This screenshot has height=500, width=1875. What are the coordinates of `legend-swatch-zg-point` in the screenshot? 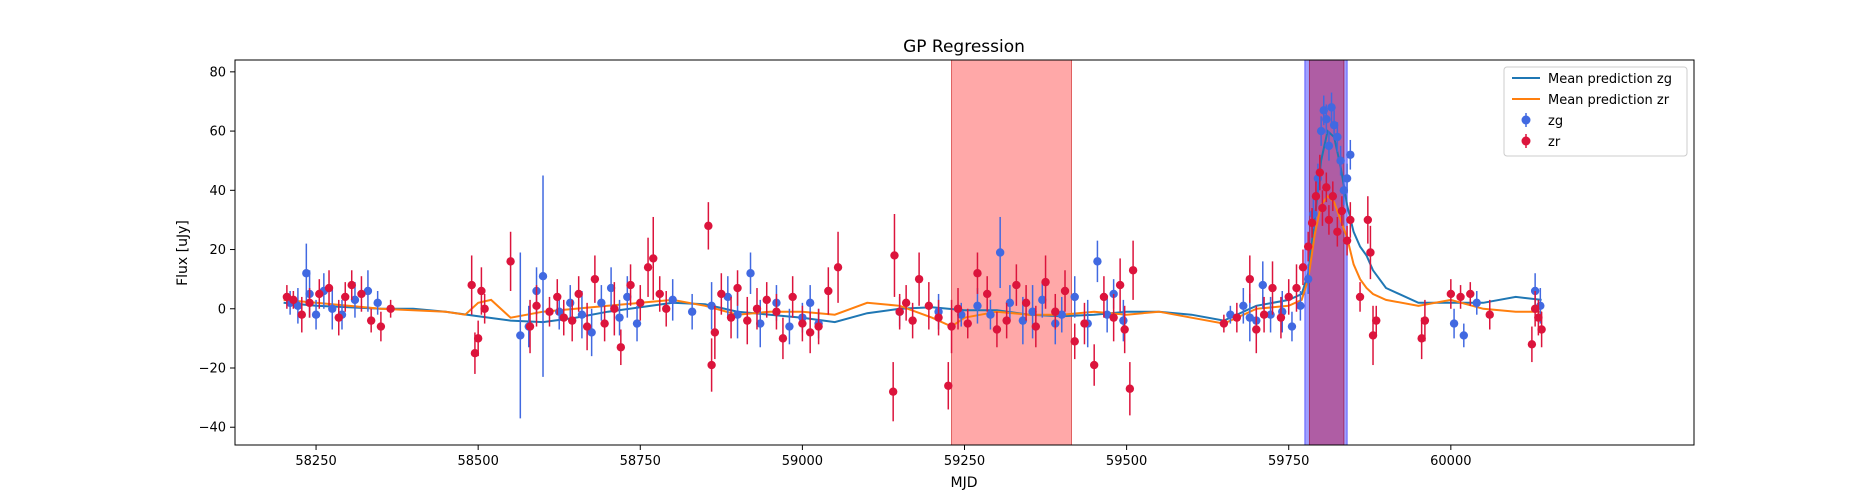 It's located at (1526, 120).